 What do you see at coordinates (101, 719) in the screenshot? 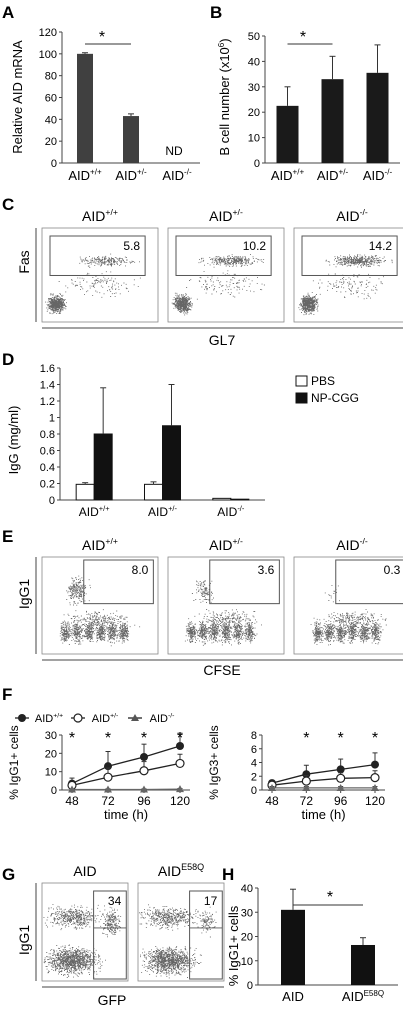
I see `pF-legend-label-1-base: AID` at bounding box center [101, 719].